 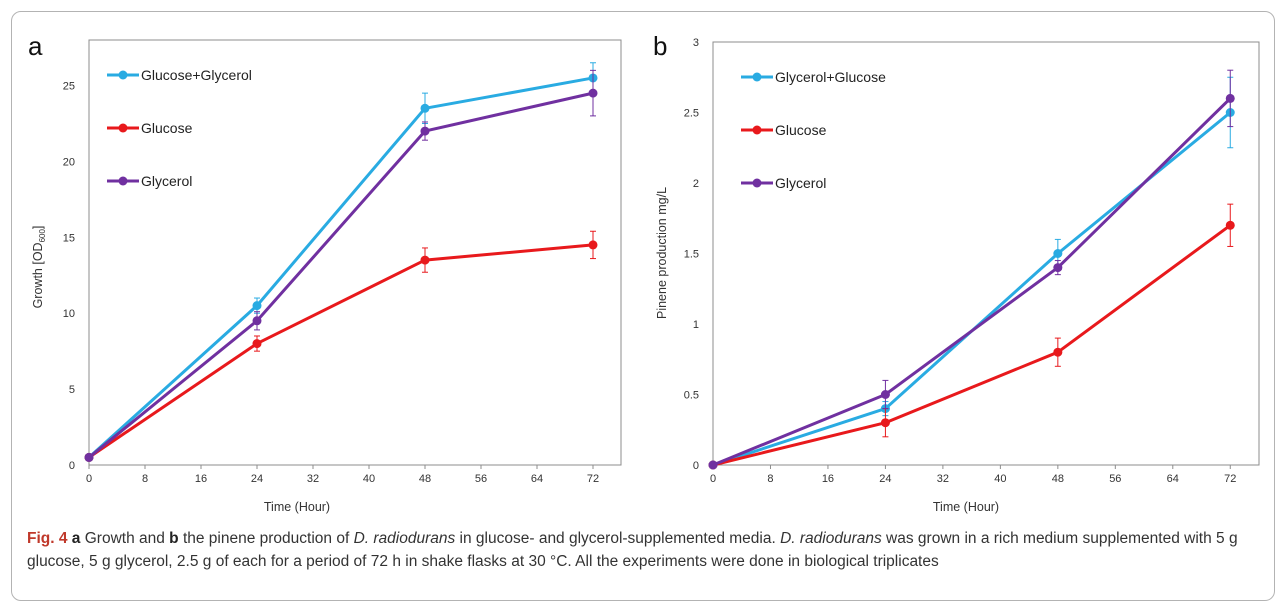 What do you see at coordinates (39, 267) in the screenshot?
I see `y-axis-title-a: Growth [OD600]` at bounding box center [39, 267].